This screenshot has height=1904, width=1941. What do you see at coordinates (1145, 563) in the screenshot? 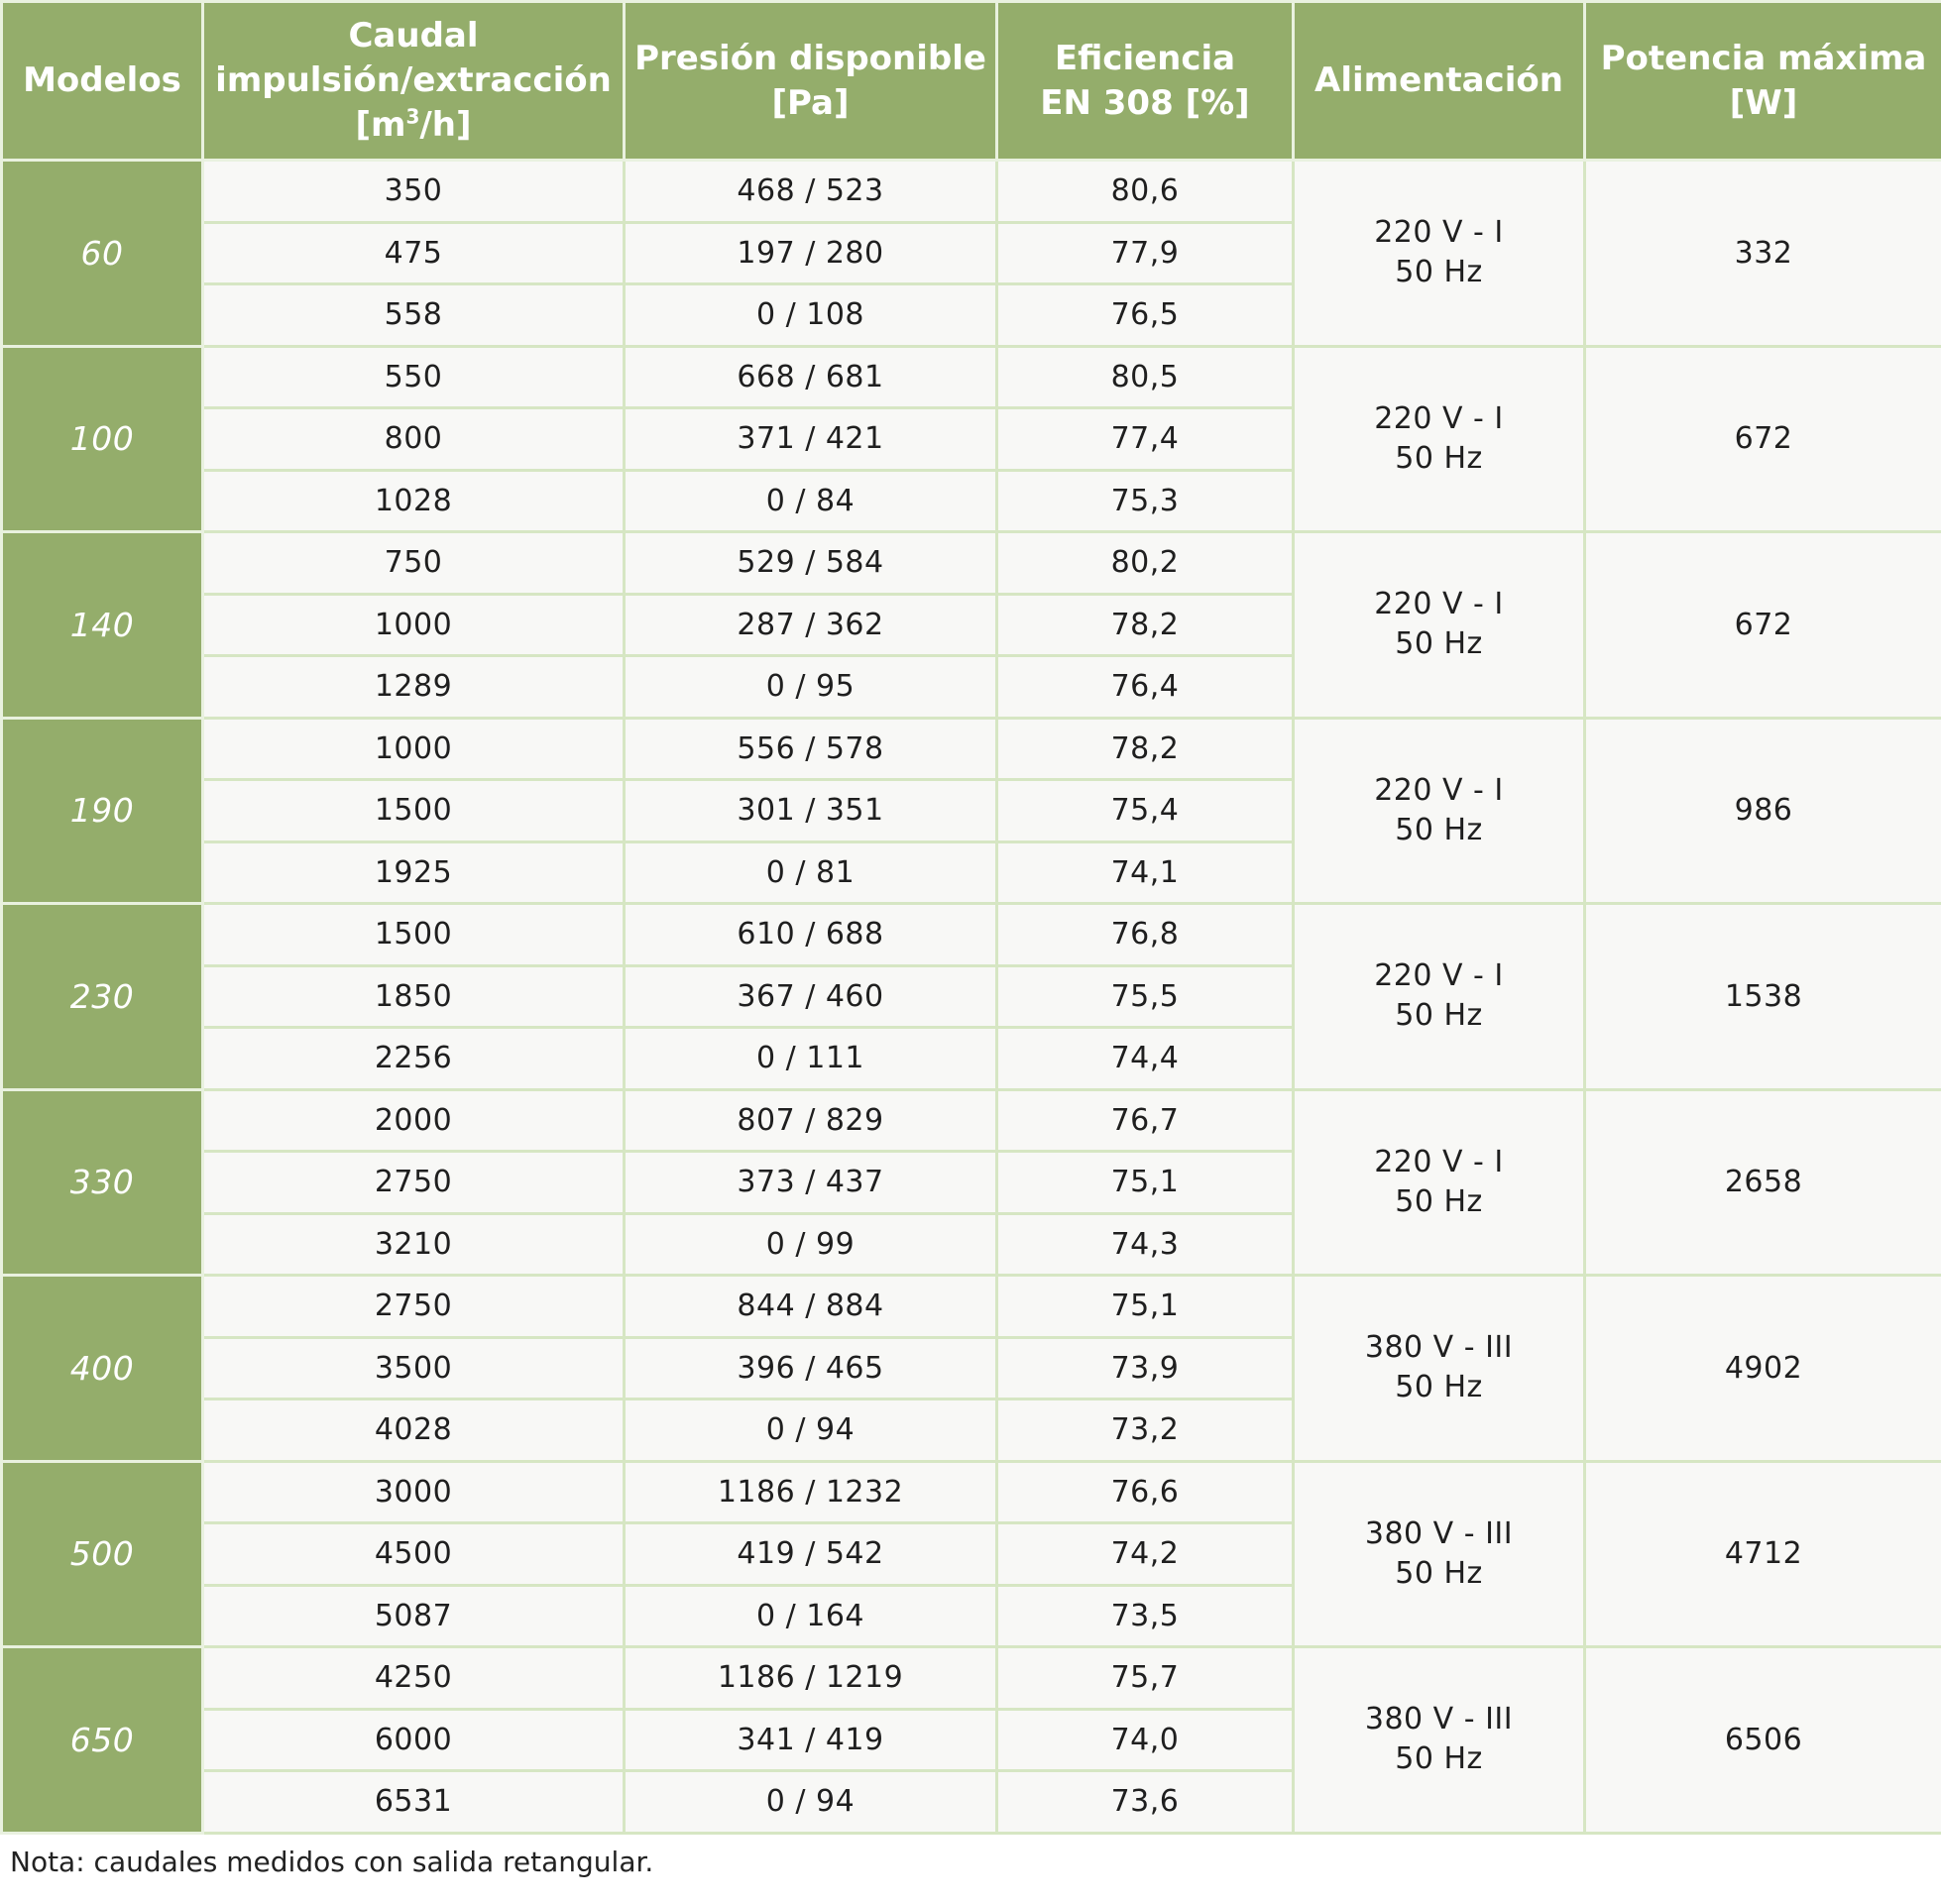
I see `efficiency-cell: 80,2` at bounding box center [1145, 563].